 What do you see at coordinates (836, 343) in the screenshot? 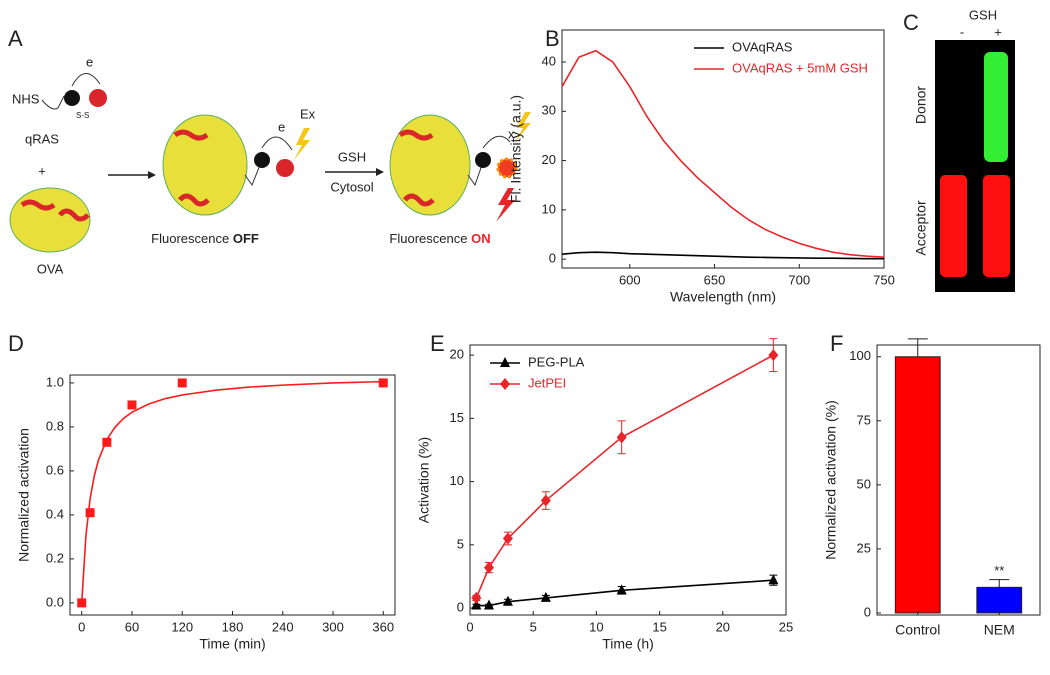
I see `panel-label: F` at bounding box center [836, 343].